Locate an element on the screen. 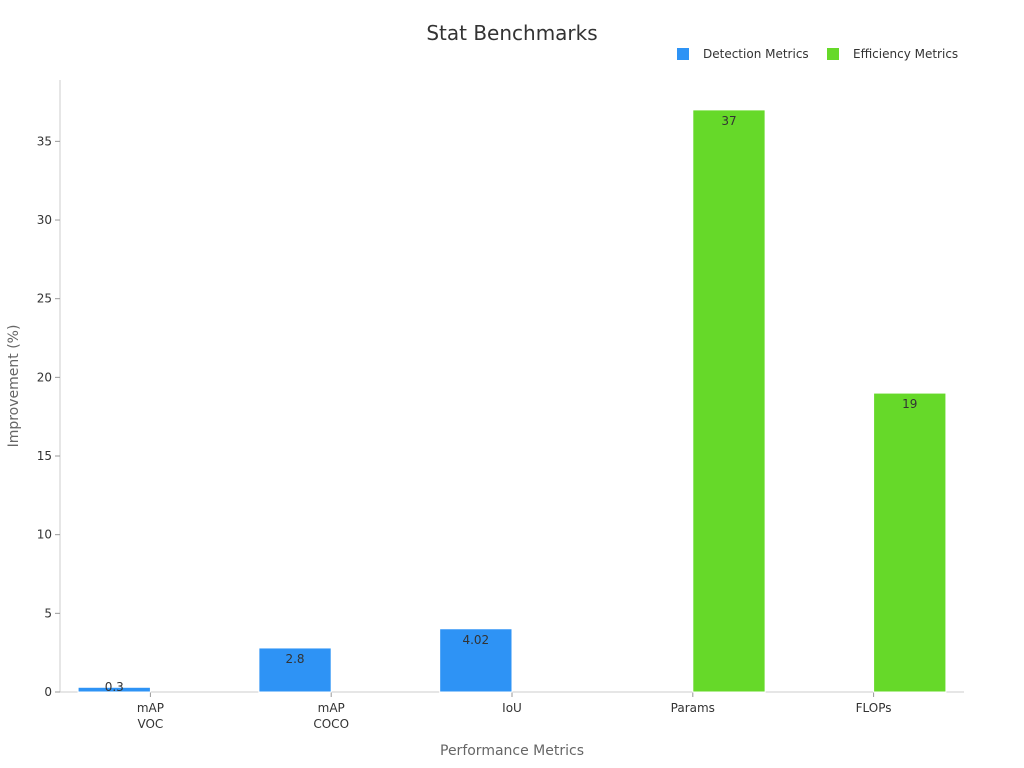  x-tick-label: IoU is located at coordinates (512, 708).